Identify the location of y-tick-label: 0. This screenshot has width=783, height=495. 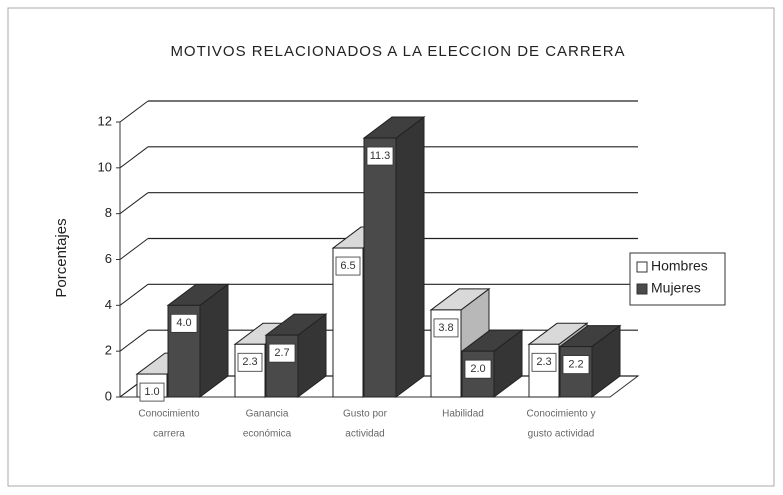
(108, 395).